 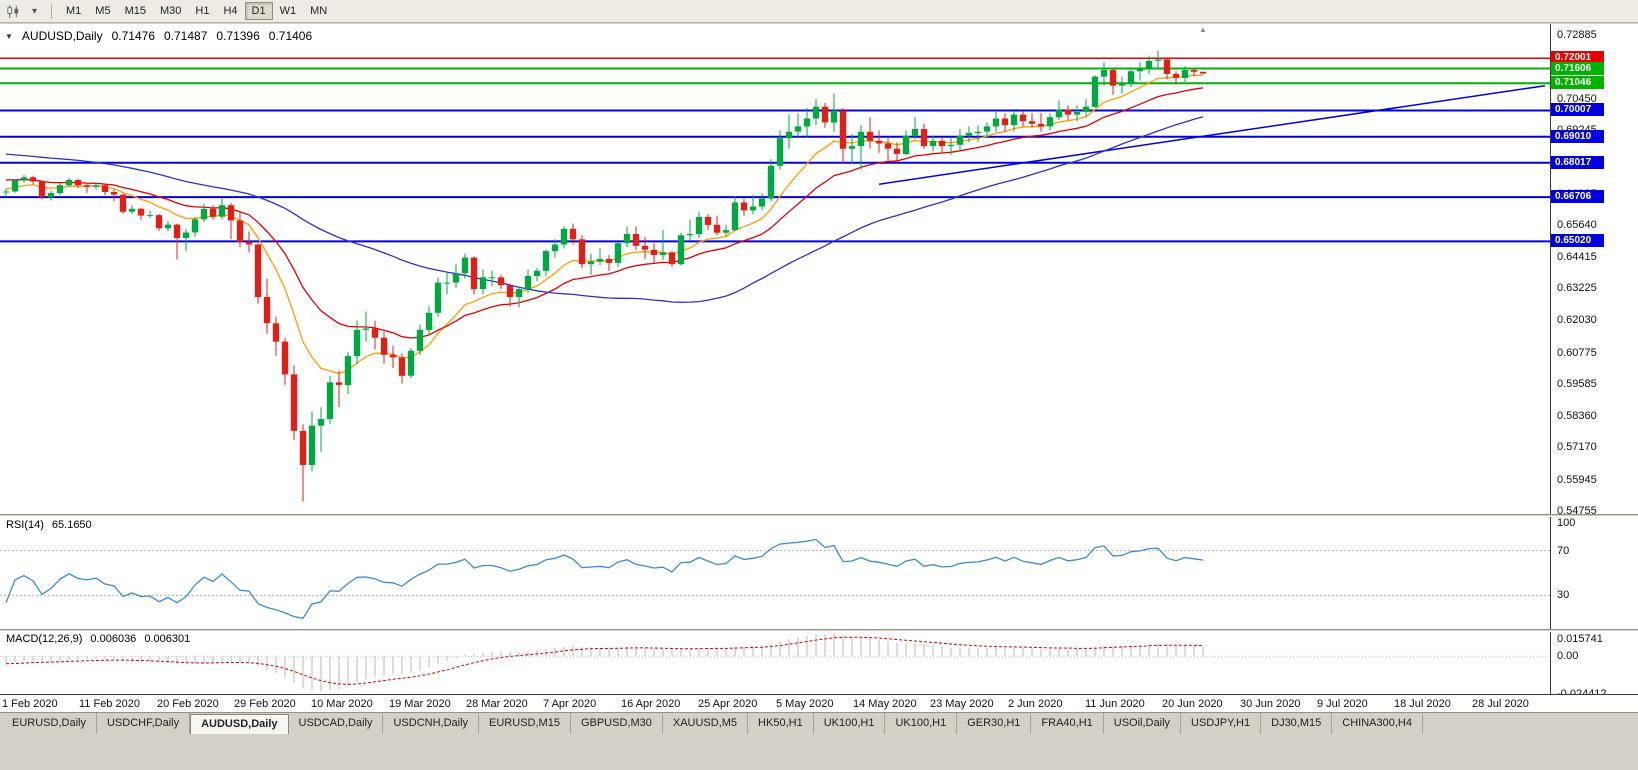 I want to click on macd-histogram-layer, so click(x=604, y=662).